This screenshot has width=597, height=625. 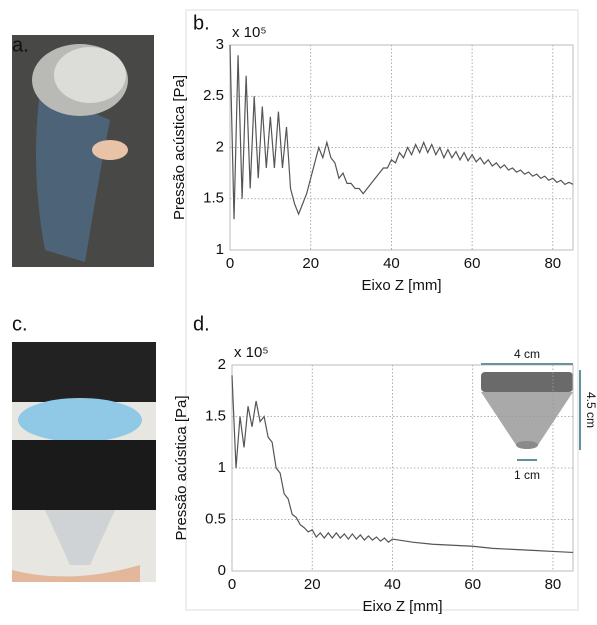 What do you see at coordinates (213, 95) in the screenshot?
I see `y-tick-label: 2.5` at bounding box center [213, 95].